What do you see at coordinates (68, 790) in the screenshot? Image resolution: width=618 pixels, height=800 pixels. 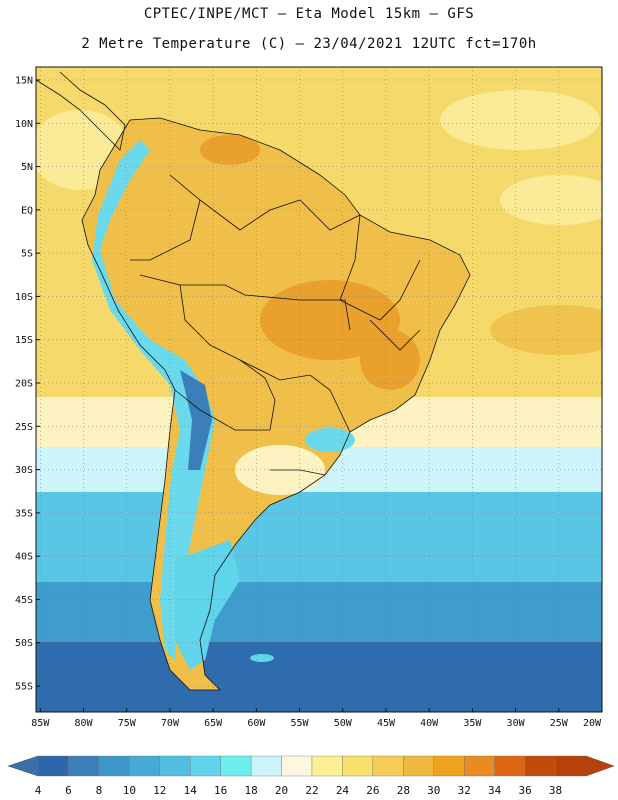 I see `colorbar-label: 6` at bounding box center [68, 790].